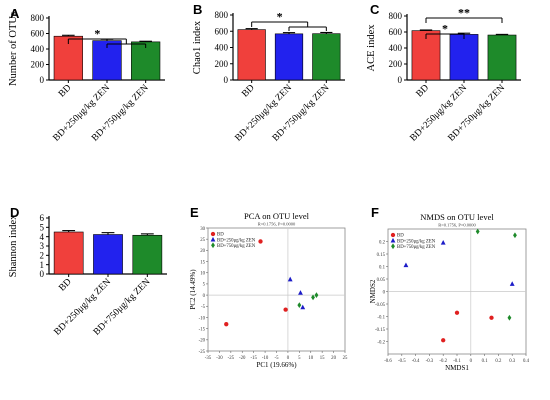  Describe the element at coordinates (202, 262) in the screenshot. I see `y-tick-label: 15` at that location.